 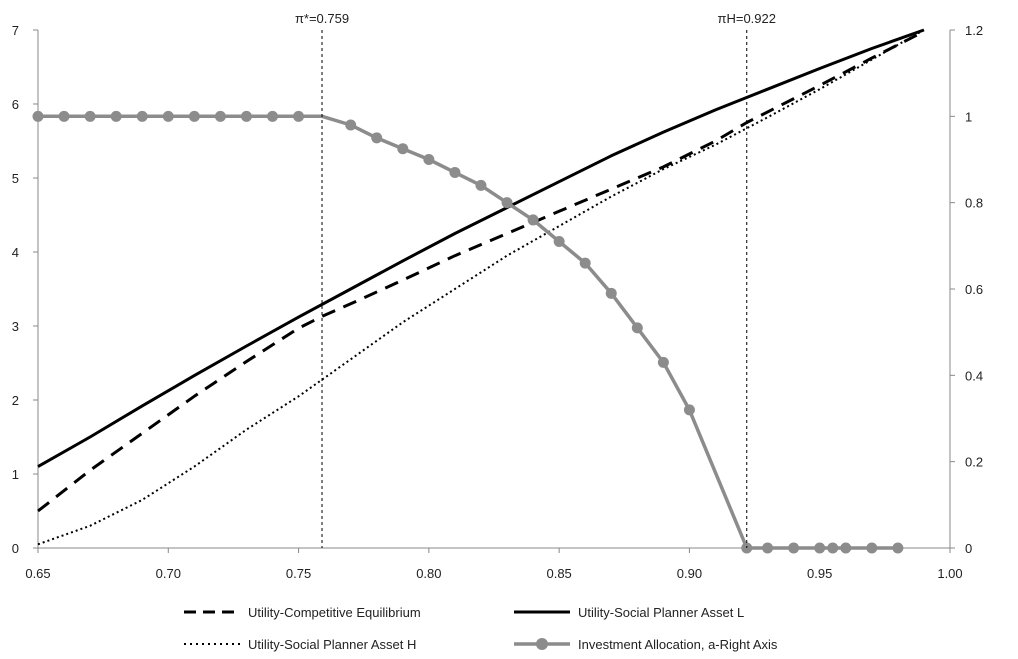 What do you see at coordinates (558, 573) in the screenshot?
I see `x-tick-label: 0.85` at bounding box center [558, 573].